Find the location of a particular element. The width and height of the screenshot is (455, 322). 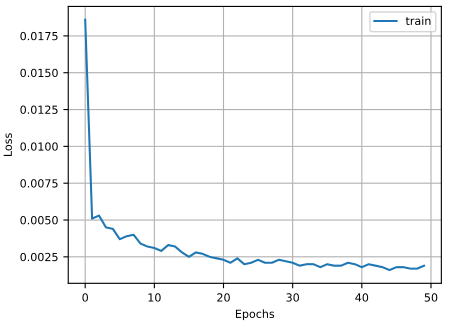

x-tick-label: 30 is located at coordinates (292, 297).